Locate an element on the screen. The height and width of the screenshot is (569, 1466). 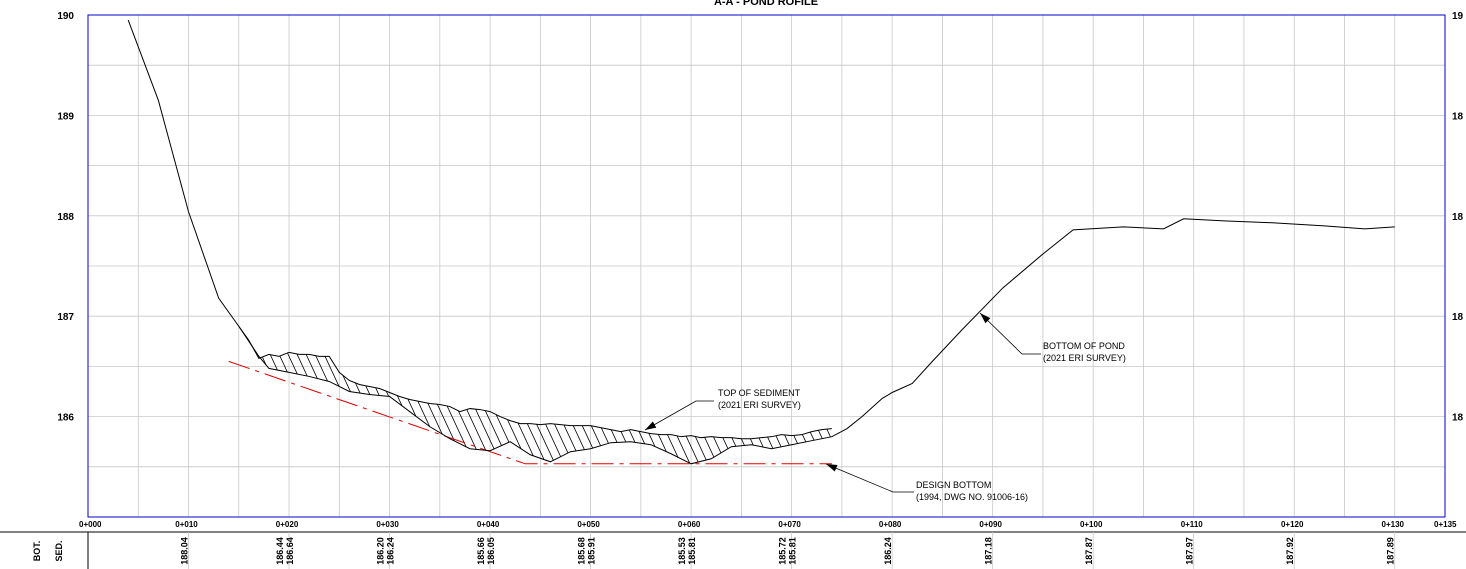
station-label: 0+050 is located at coordinates (588, 524).